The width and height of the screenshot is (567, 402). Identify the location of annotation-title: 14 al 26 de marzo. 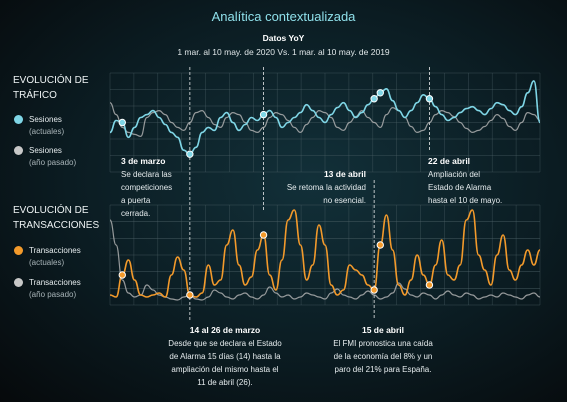
(225, 330).